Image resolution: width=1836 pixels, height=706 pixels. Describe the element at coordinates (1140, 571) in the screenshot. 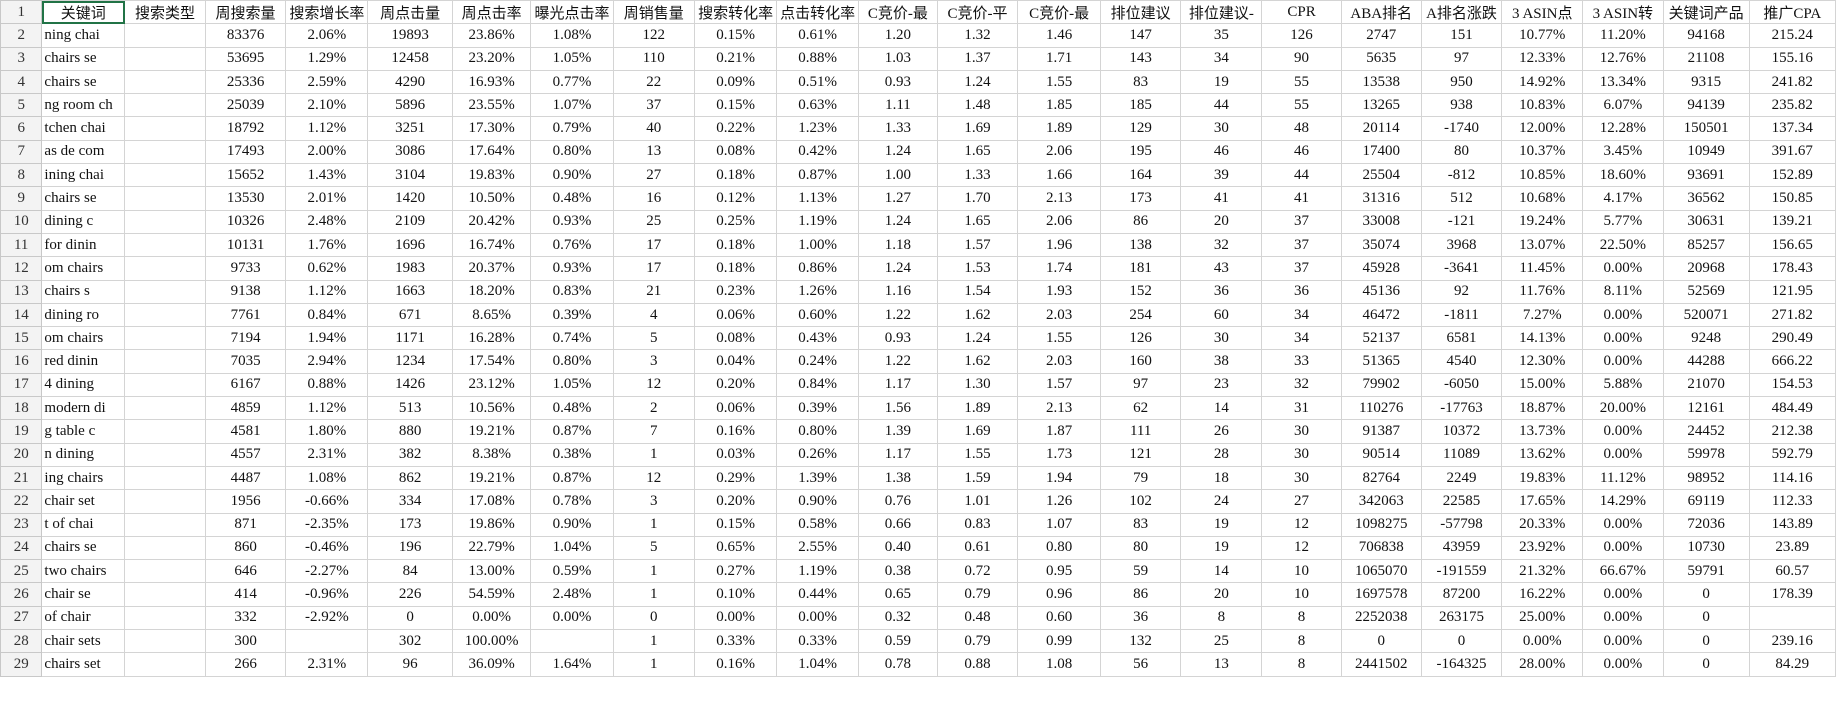

I see `cell: 59` at that location.